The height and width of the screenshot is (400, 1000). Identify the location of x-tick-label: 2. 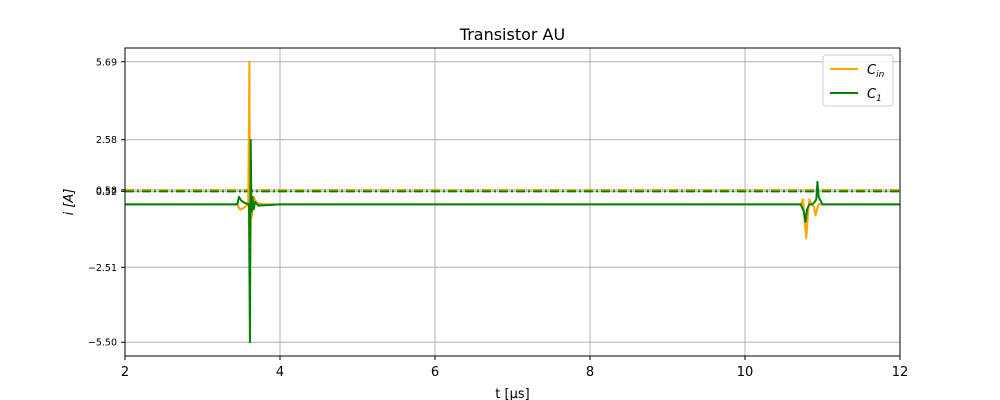
(125, 372).